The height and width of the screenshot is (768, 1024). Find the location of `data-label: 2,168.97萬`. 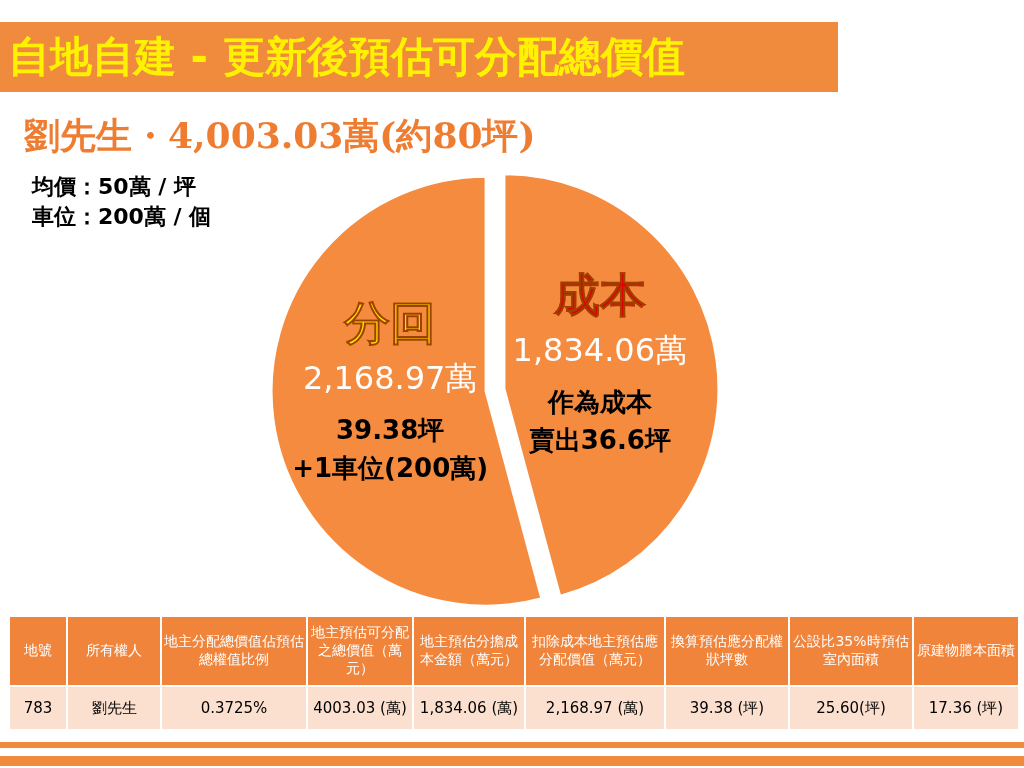

data-label: 2,168.97萬 is located at coordinates (390, 377).